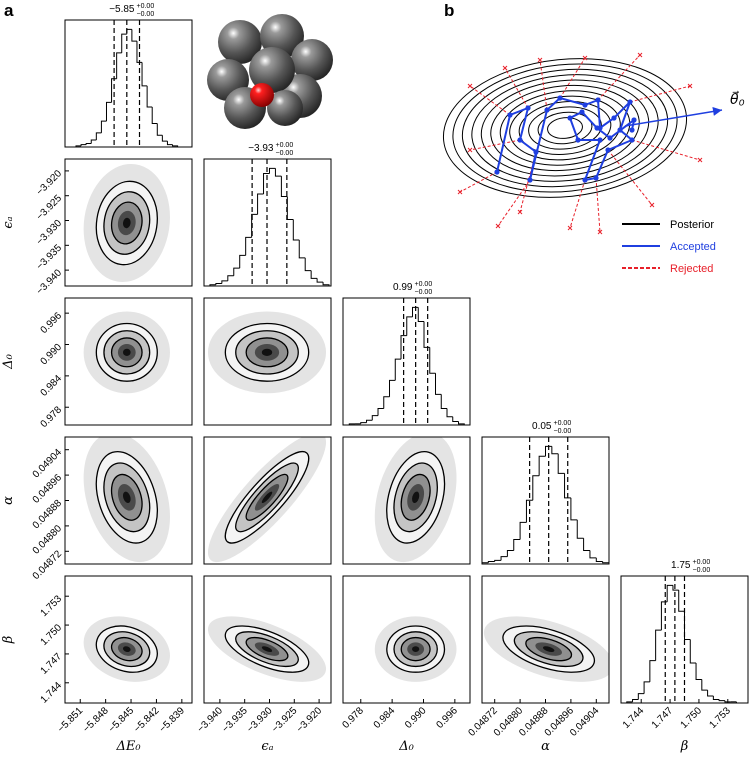  What do you see at coordinates (261, 148) in the screenshot?
I see `hist-title: −3.93` at bounding box center [261, 148].